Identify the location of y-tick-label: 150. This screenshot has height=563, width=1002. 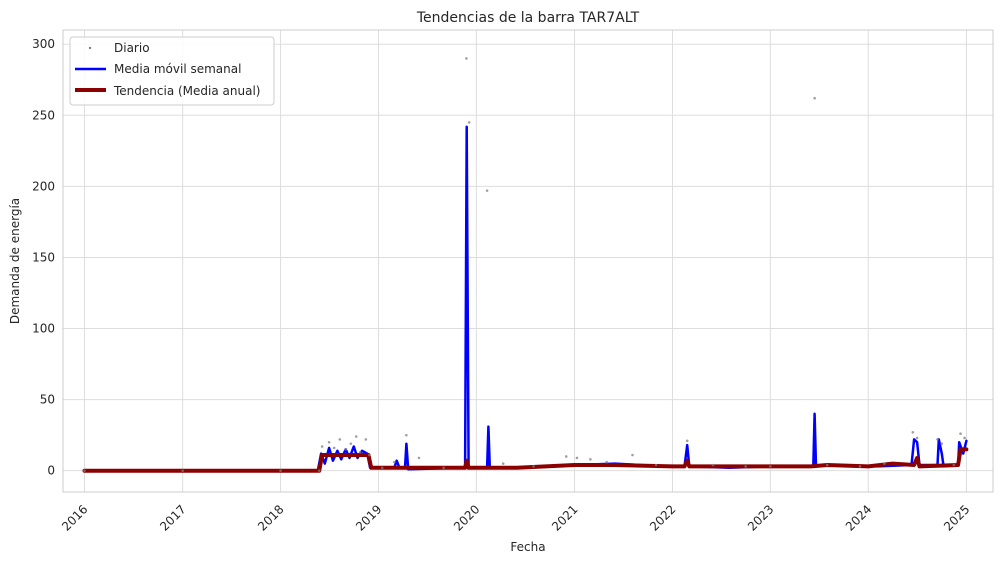
(43, 257).